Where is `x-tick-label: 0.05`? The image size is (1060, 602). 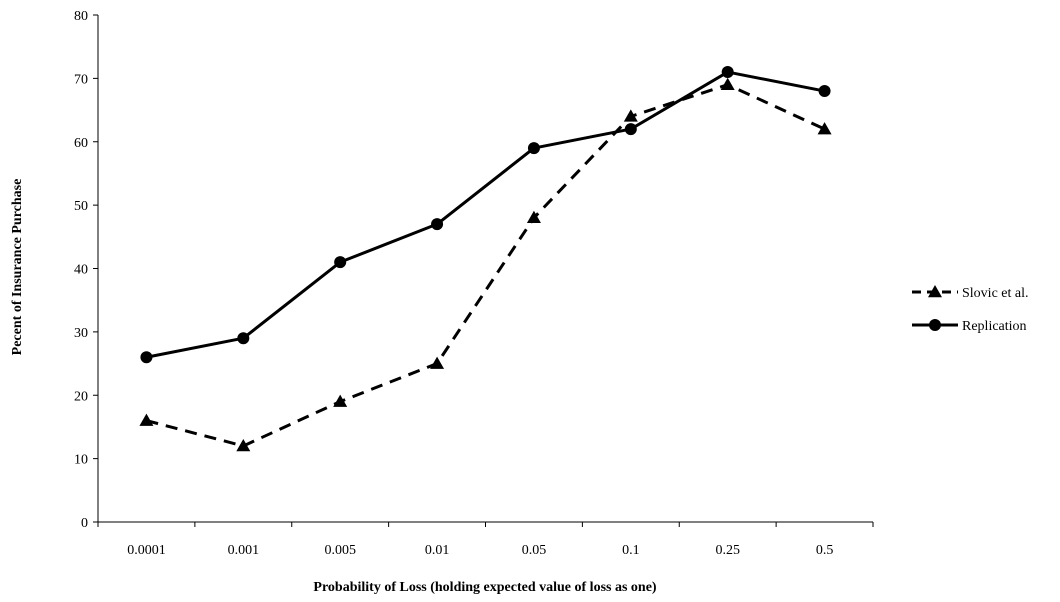
x-tick-label: 0.05 is located at coordinates (534, 550).